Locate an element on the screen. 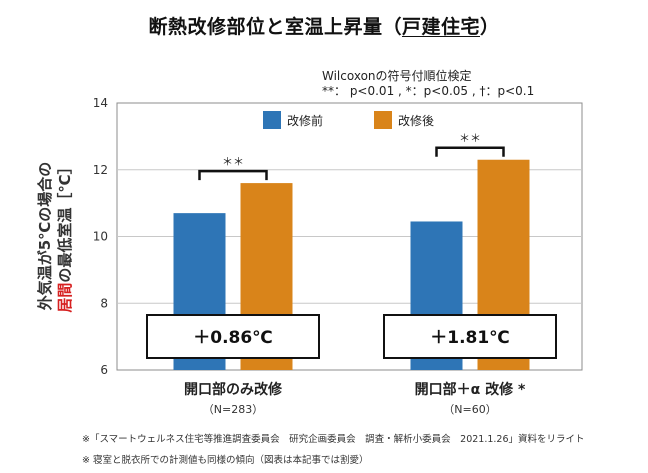  stats-test-name: Wilcoxonの符号付順位検定 is located at coordinates (397, 76).